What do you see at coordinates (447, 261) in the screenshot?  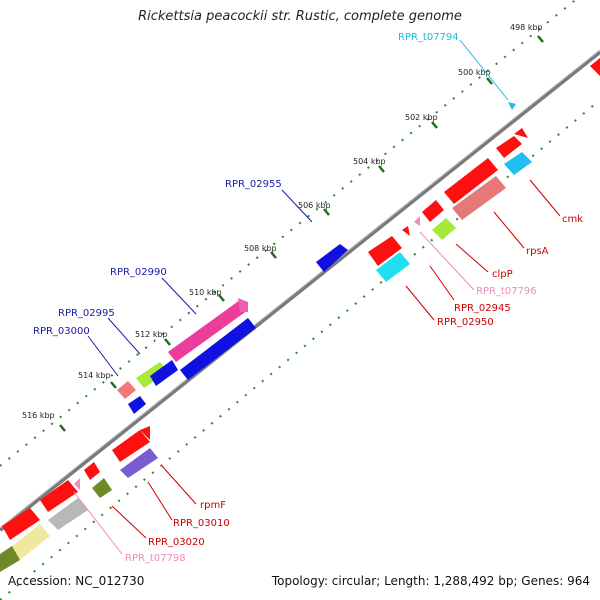 I see `leader-rpr-t07796` at bounding box center [447, 261].